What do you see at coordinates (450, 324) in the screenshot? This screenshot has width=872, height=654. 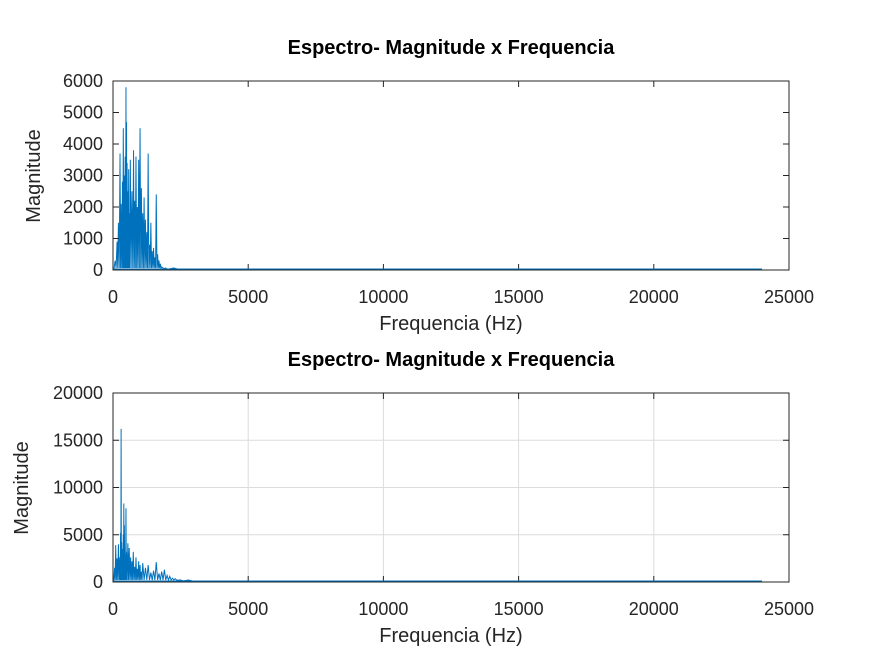 I see `x-axis-label-top: Frequencia (Hz)` at bounding box center [450, 324].